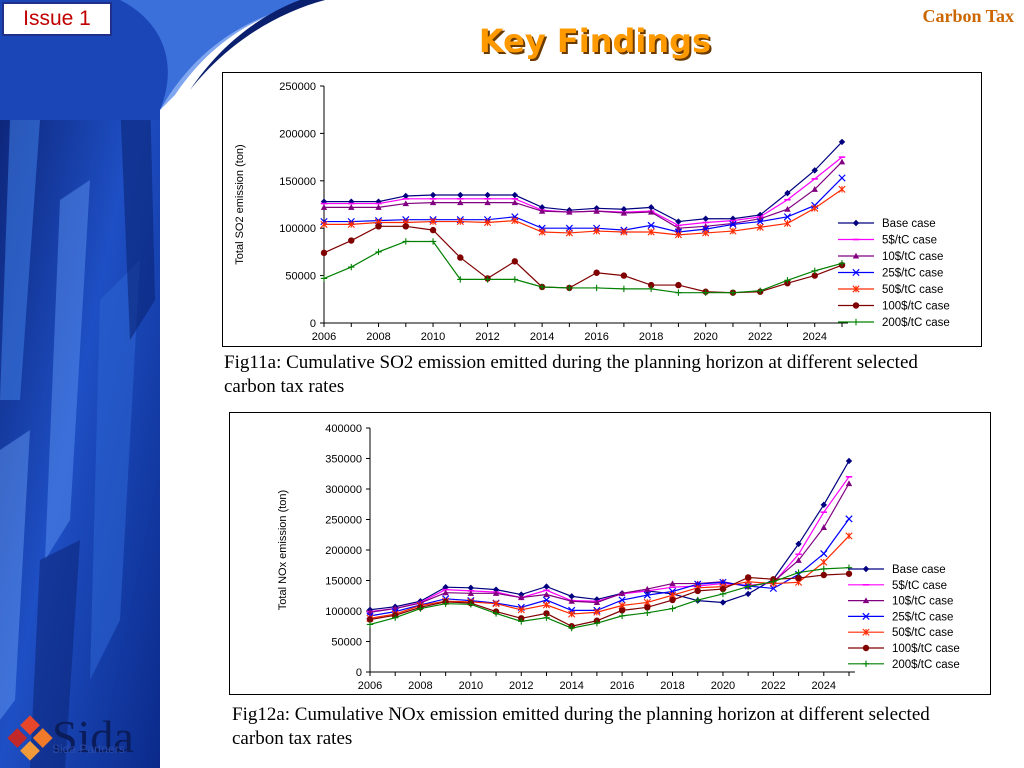 The width and height of the screenshot is (1024, 768). I want to click on legend-item: 5$/tC case, so click(897, 586).